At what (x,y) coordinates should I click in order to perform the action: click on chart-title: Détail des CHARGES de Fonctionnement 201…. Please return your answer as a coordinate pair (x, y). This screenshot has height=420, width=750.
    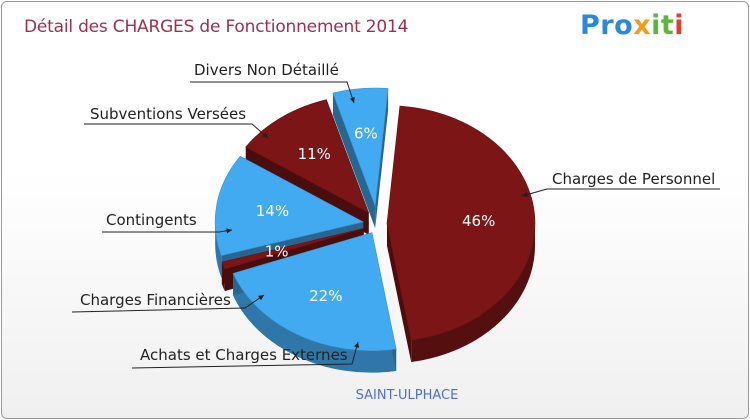
    Looking at the image, I should click on (216, 27).